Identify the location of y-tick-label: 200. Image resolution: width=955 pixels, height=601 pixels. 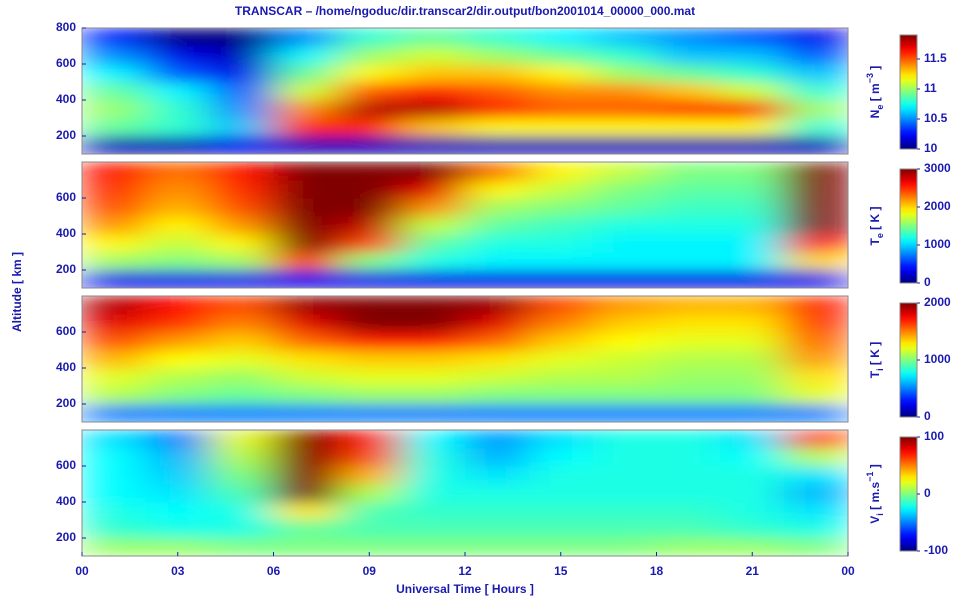
(66, 403).